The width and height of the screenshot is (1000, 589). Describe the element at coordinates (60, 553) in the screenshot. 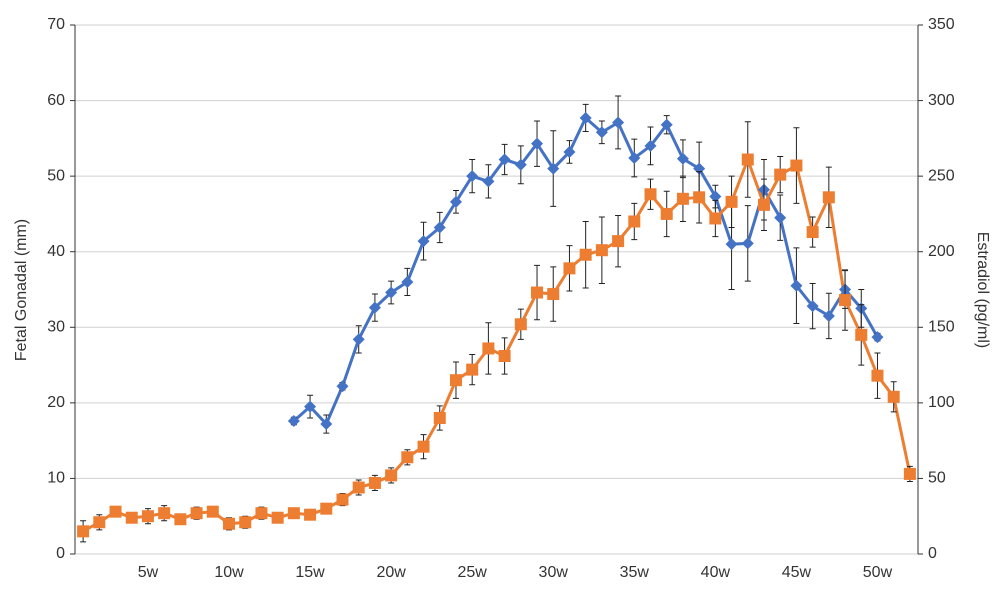

I see `y-tick-label: 0` at that location.